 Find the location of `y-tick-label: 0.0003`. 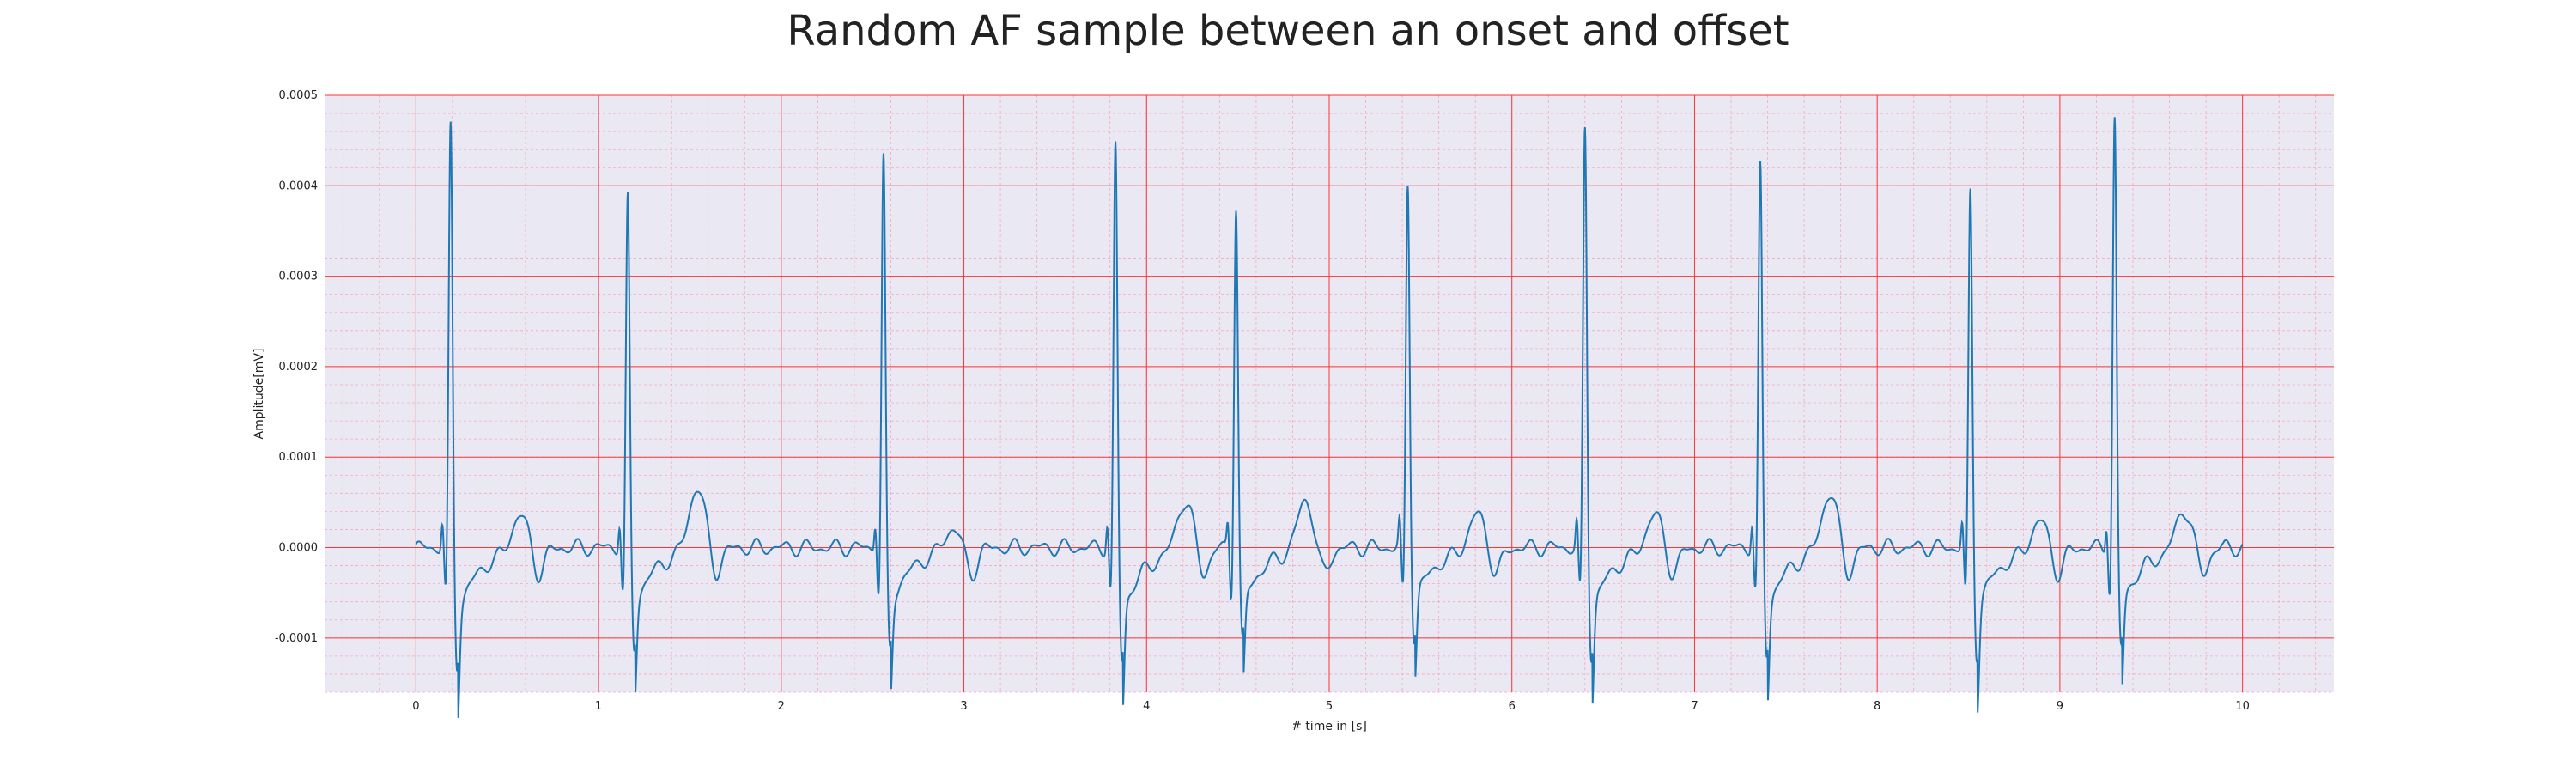

y-tick-label: 0.0003 is located at coordinates (299, 277).